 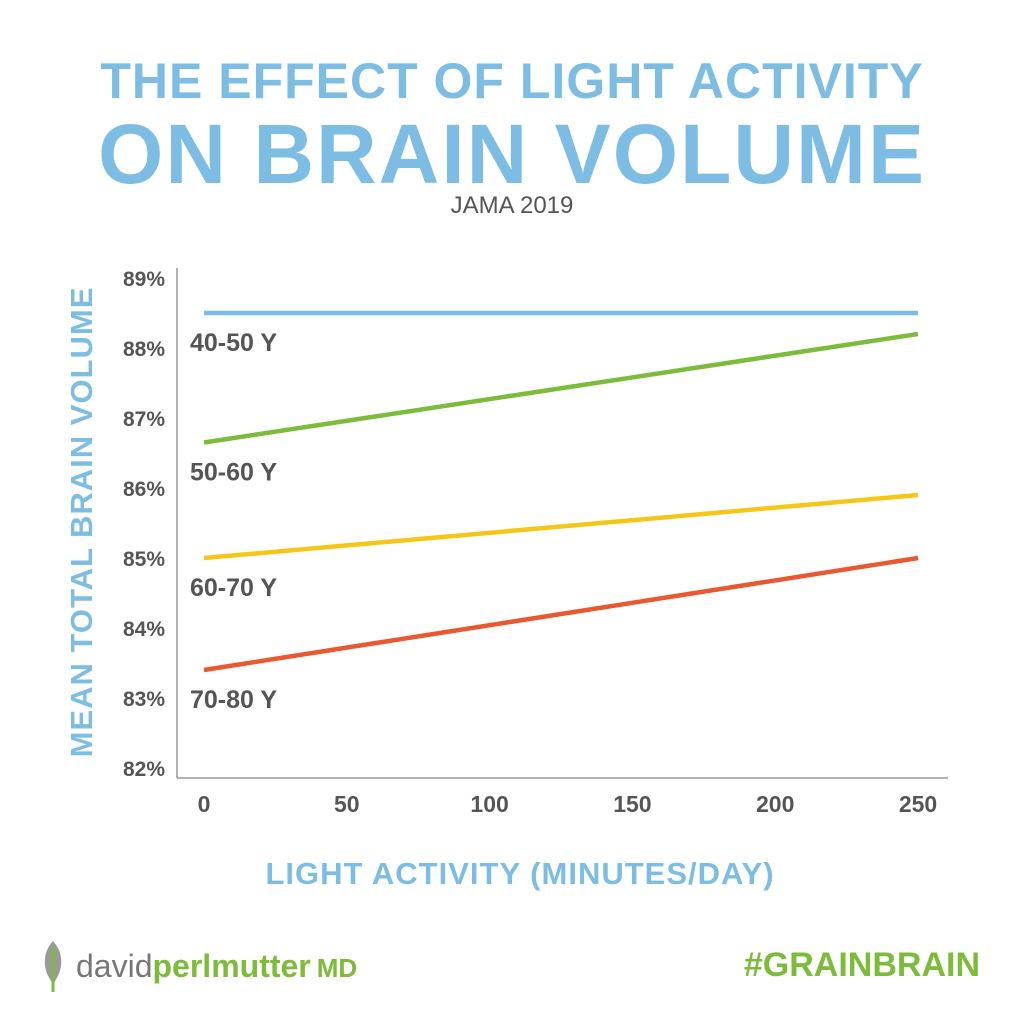 I want to click on x-axis-label: LIGHT ACTIVITY (MINUTES/DAY), so click(x=519, y=873).